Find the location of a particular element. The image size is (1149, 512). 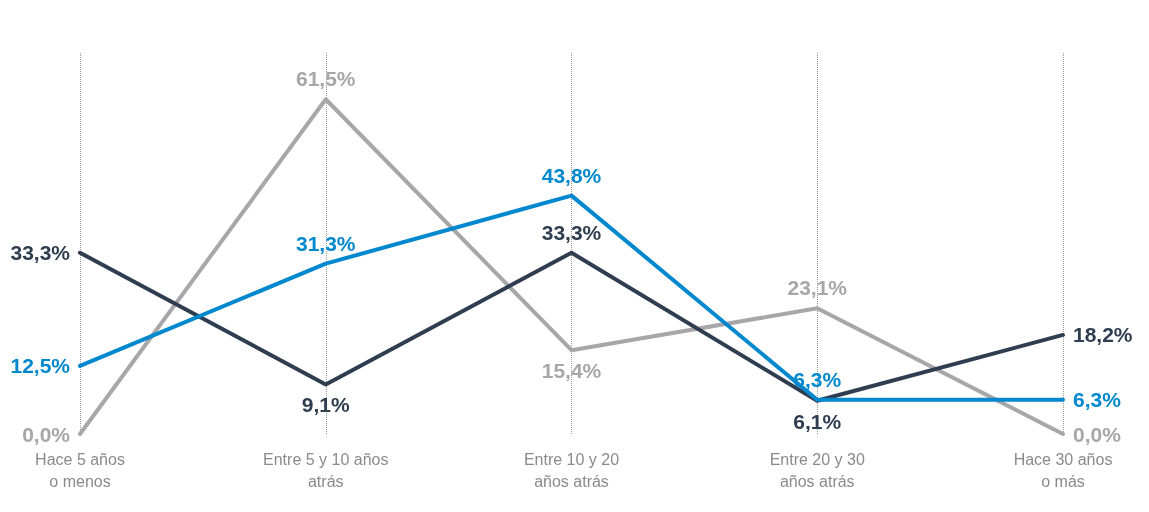

data-label: 12,5% is located at coordinates (40, 366).